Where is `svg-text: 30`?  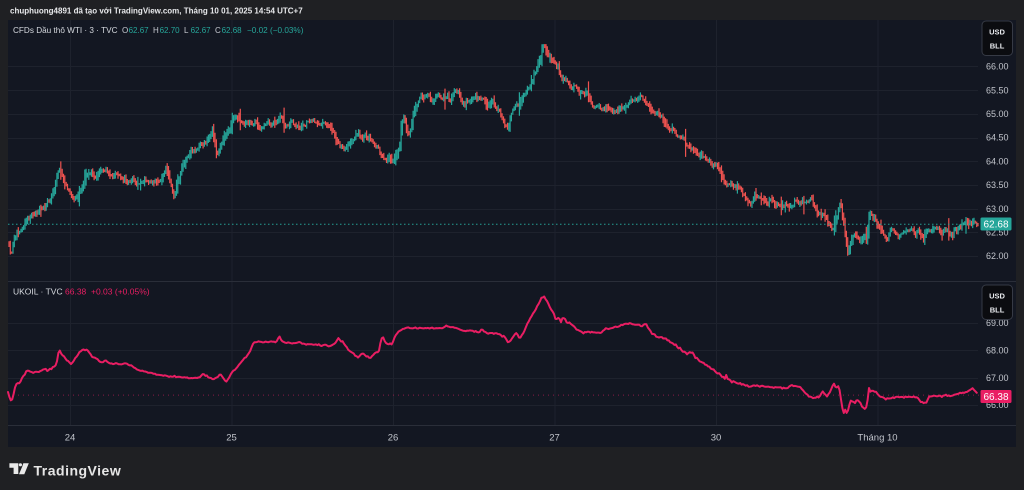
svg-text: 30 is located at coordinates (716, 438).